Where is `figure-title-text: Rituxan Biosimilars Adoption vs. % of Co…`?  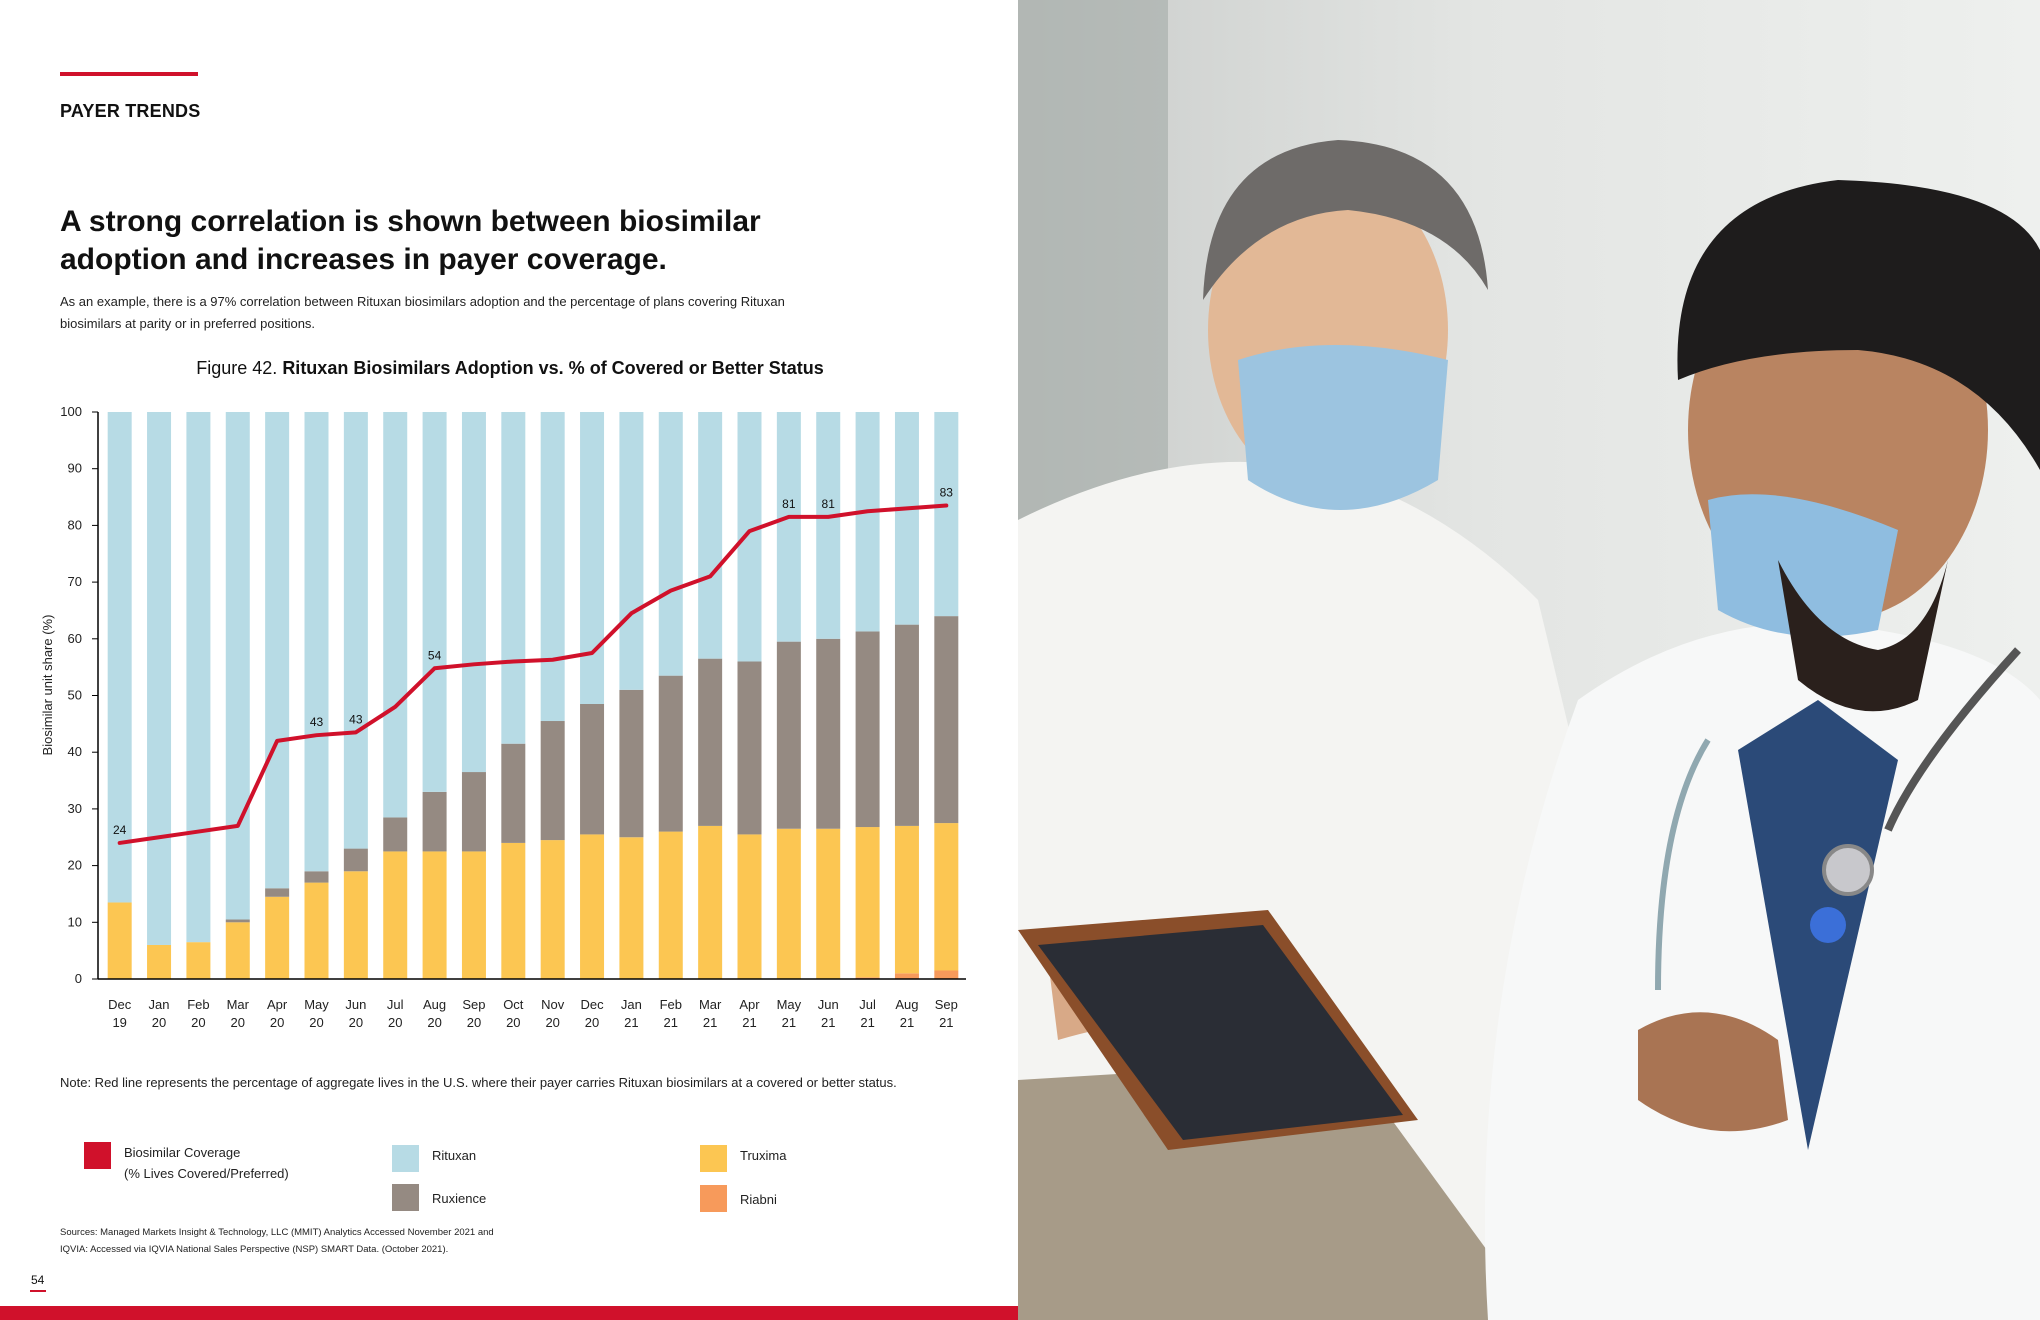 figure-title-text: Rituxan Biosimilars Adoption vs. % of Co… is located at coordinates (553, 368).